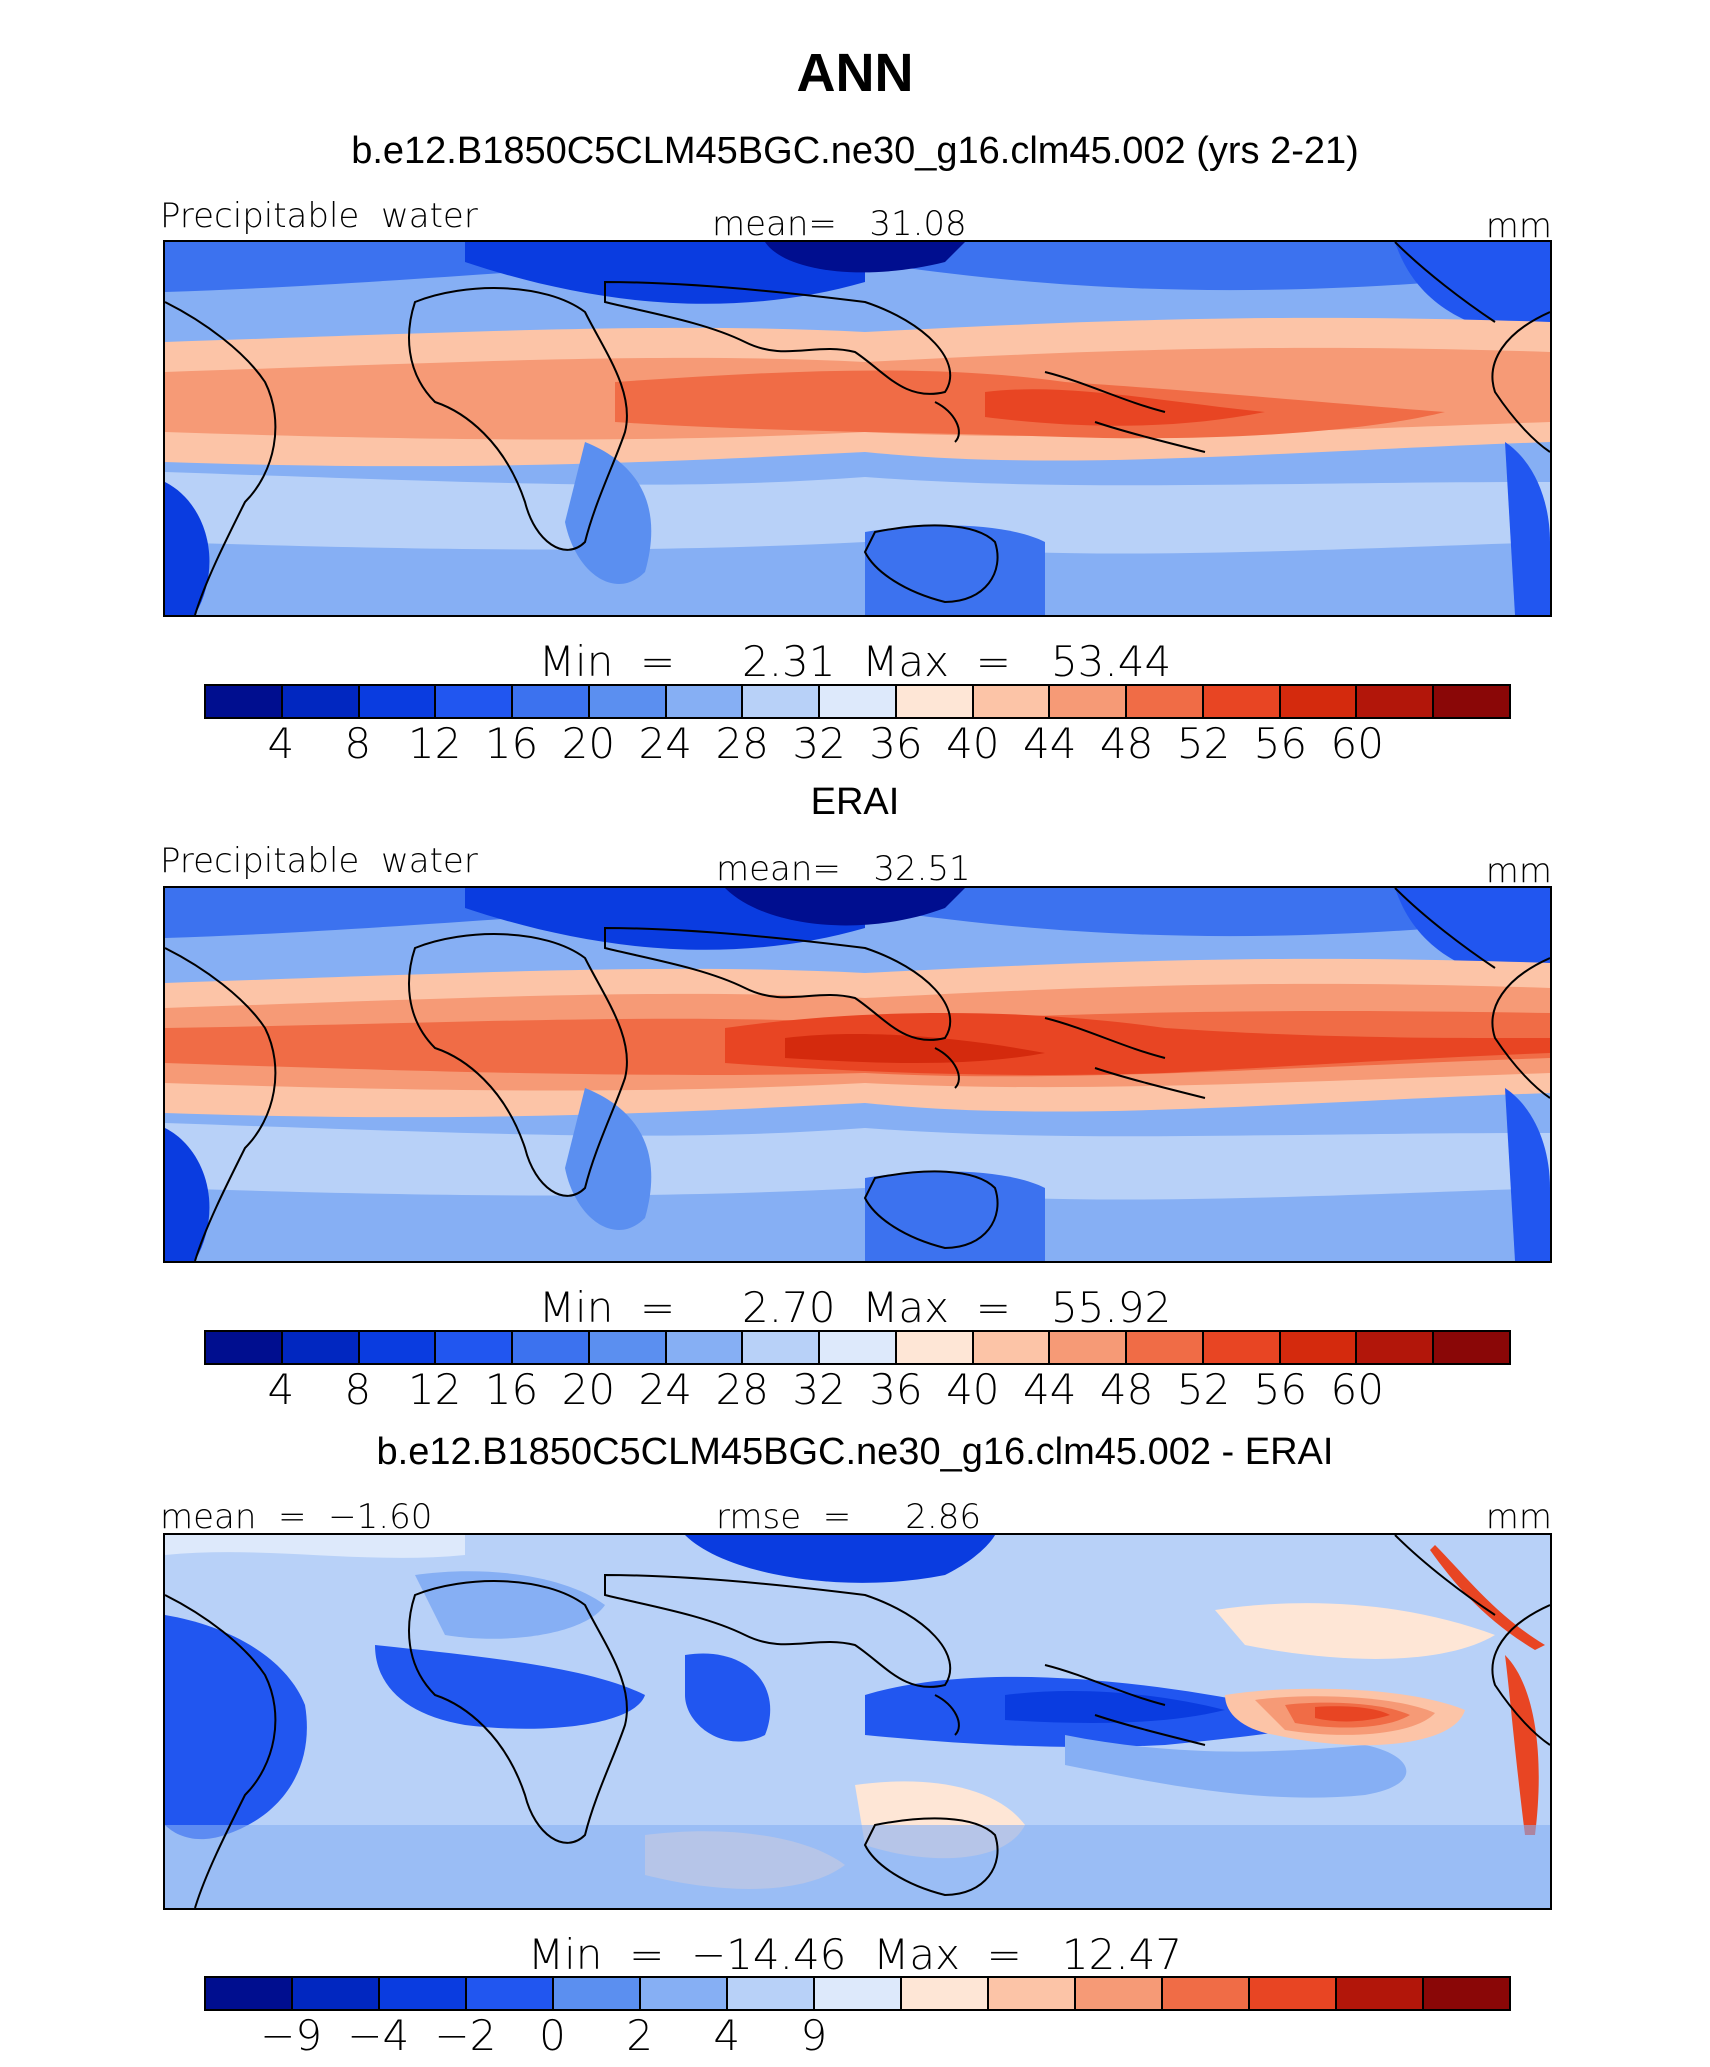  I want to click on panel-model-colorbar-tick-label: 48, so click(1126, 743).